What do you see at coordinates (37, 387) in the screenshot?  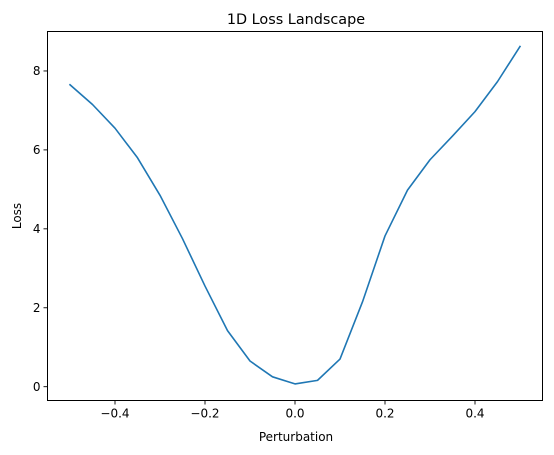 I see `y-tick-label: 0` at bounding box center [37, 387].